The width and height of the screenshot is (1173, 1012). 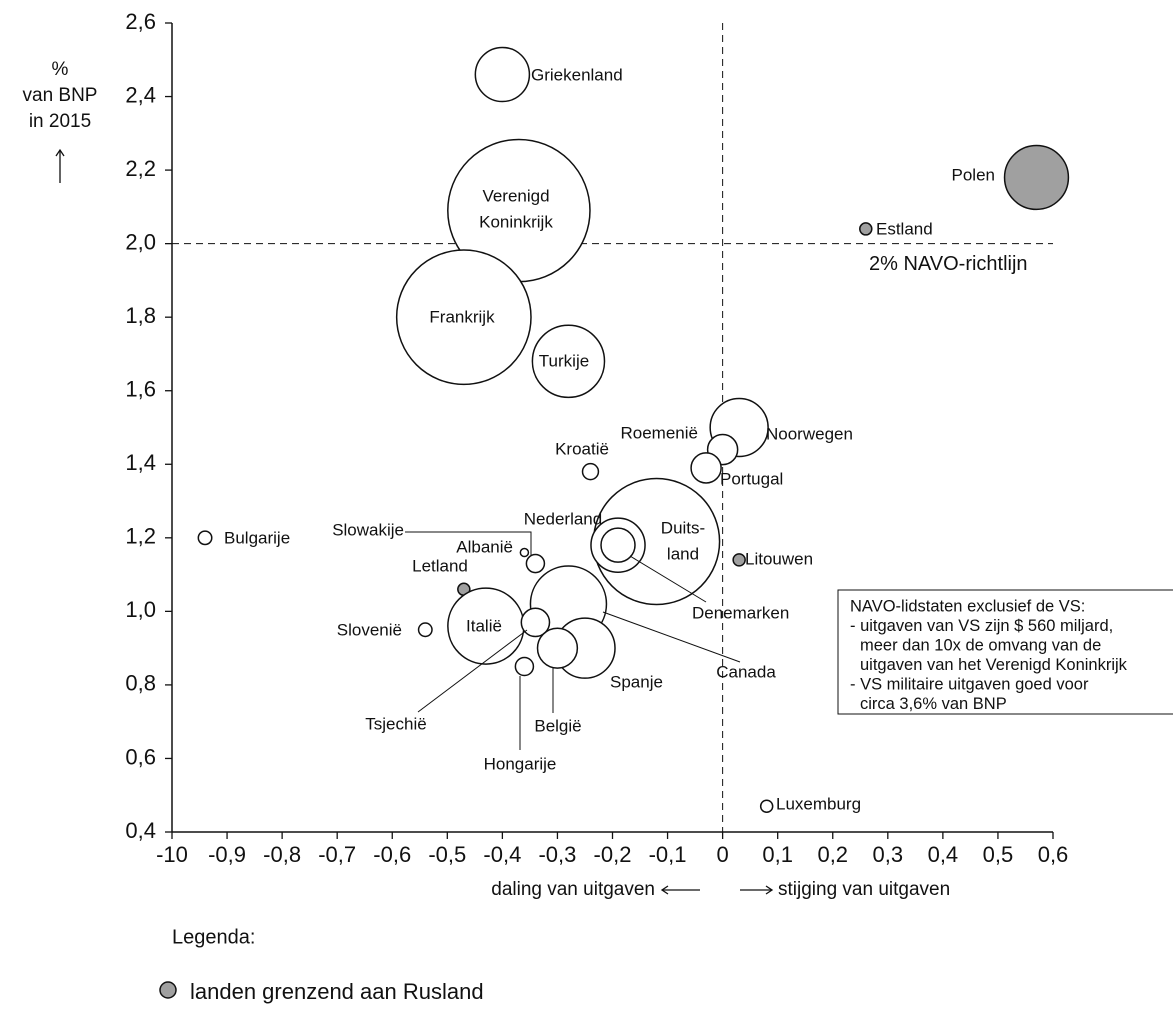 I want to click on note-box, so click(x=1005, y=652).